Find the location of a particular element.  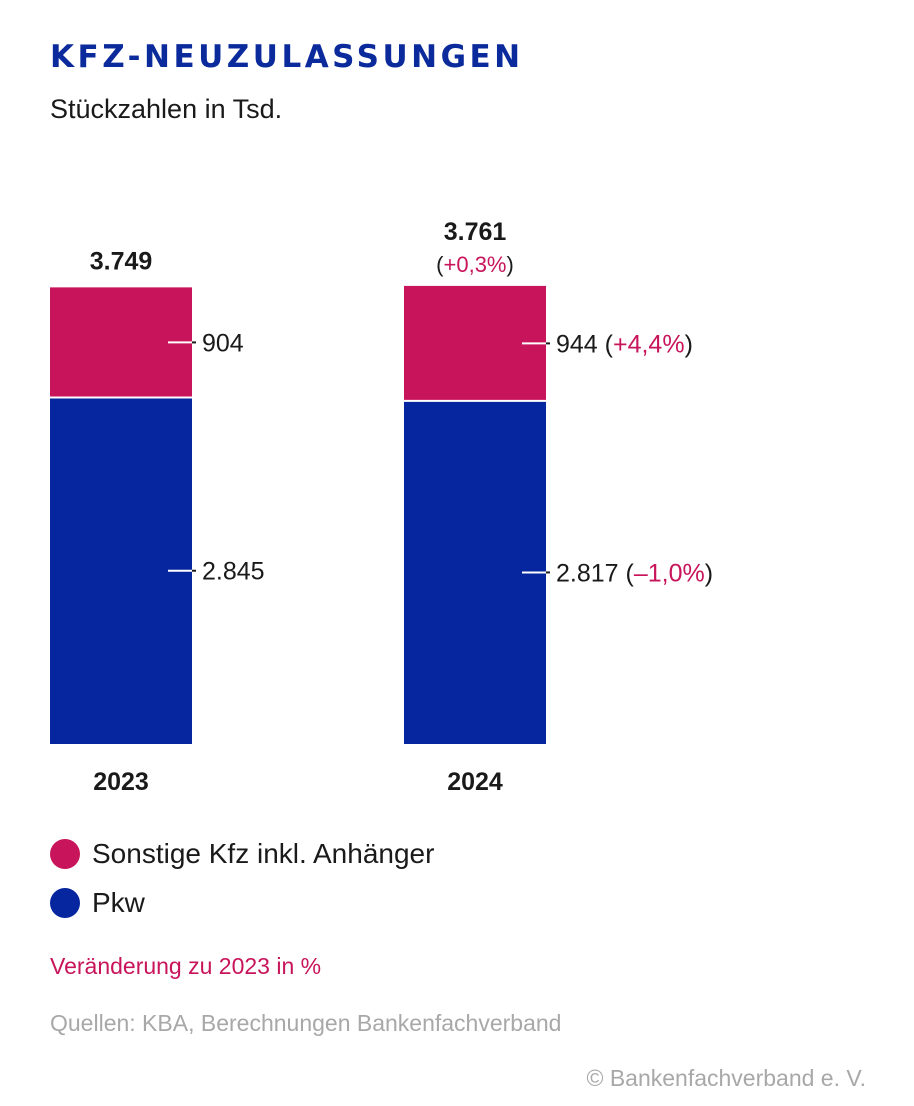

data-label-pkw-2023: 2.845 is located at coordinates (233, 572).